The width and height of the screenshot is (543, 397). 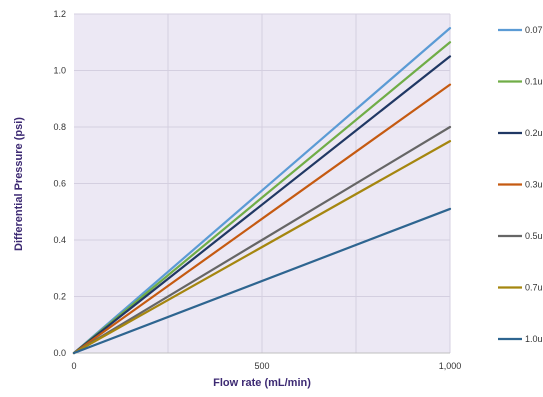 What do you see at coordinates (59, 297) in the screenshot?
I see `y-tick-label: 0.2` at bounding box center [59, 297].